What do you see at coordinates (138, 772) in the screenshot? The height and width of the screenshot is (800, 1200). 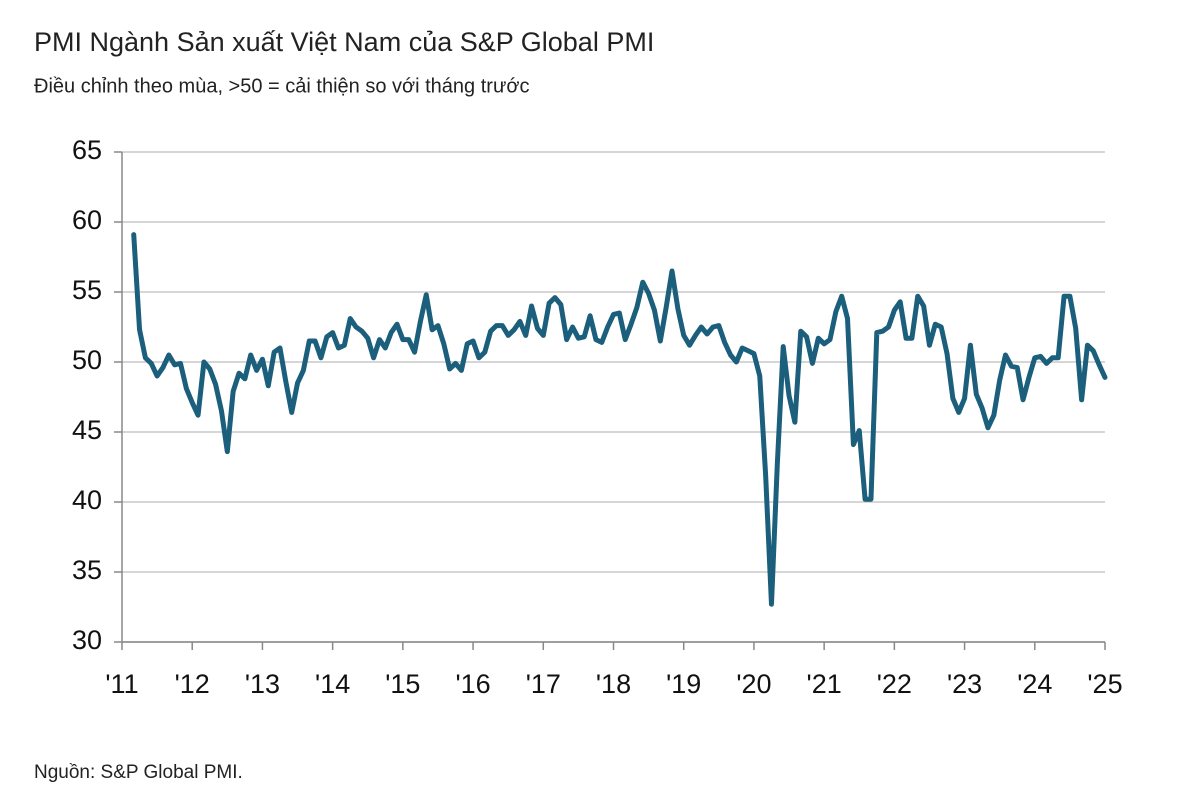 I see `source-note: Nguồn: S&P Global PMI.` at bounding box center [138, 772].